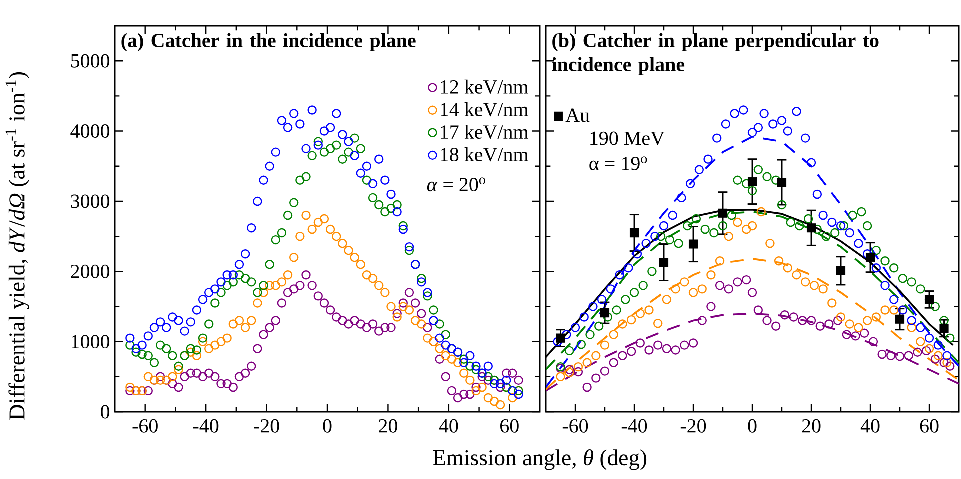 The width and height of the screenshot is (961, 479). Describe the element at coordinates (90, 131) in the screenshot. I see `y-tick-label: 4000` at that location.